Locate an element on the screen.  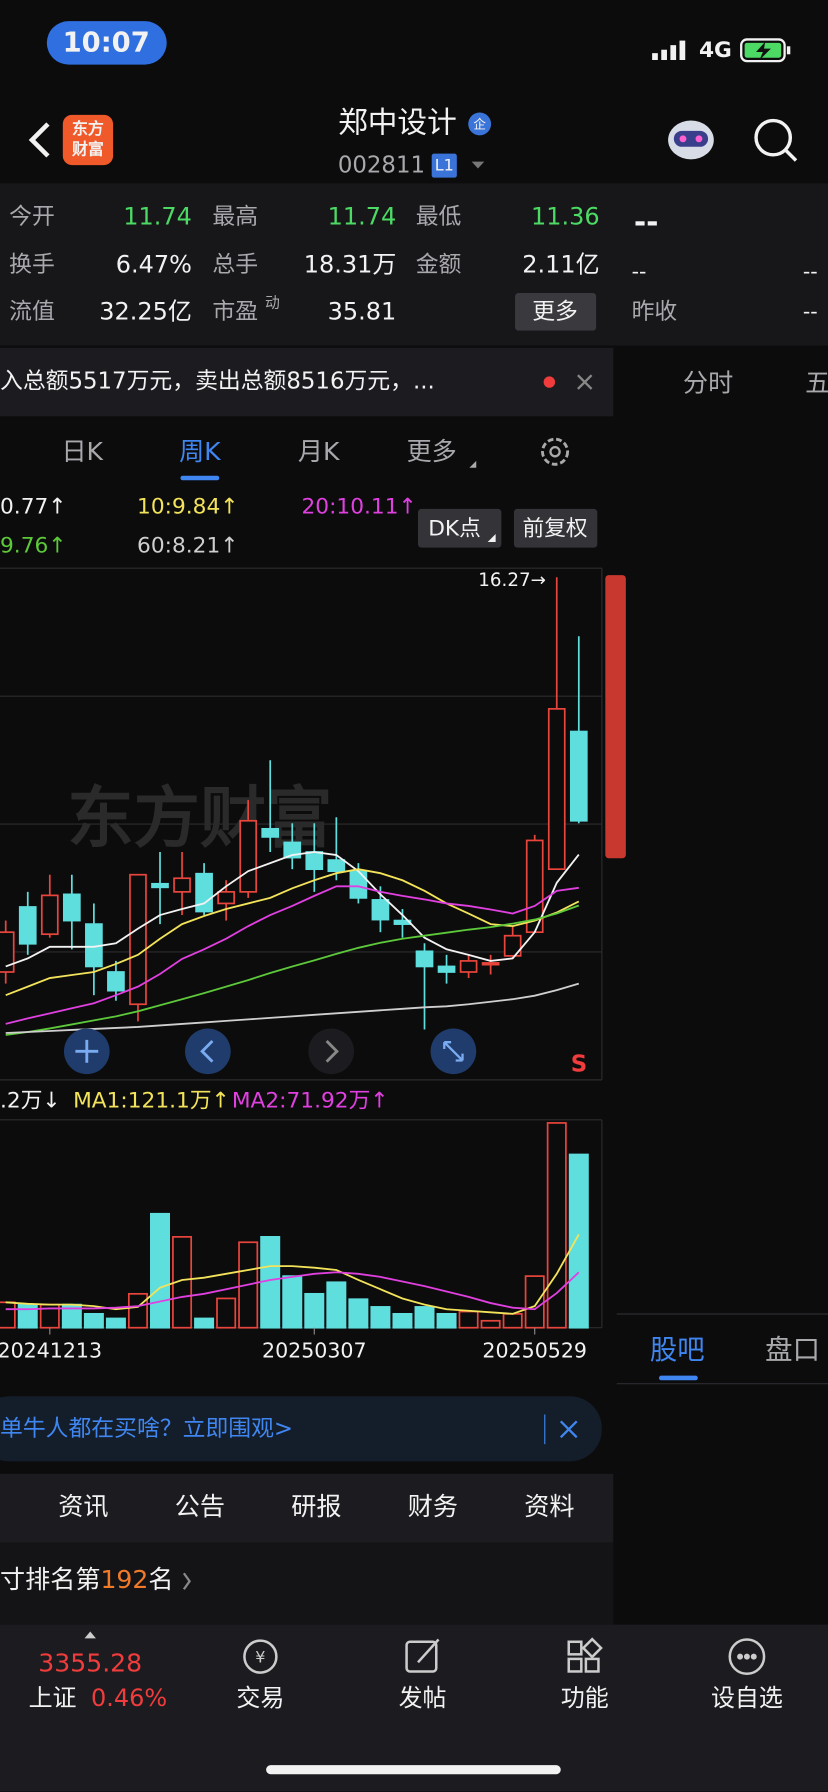
banner-close is located at coordinates (568, 1429).